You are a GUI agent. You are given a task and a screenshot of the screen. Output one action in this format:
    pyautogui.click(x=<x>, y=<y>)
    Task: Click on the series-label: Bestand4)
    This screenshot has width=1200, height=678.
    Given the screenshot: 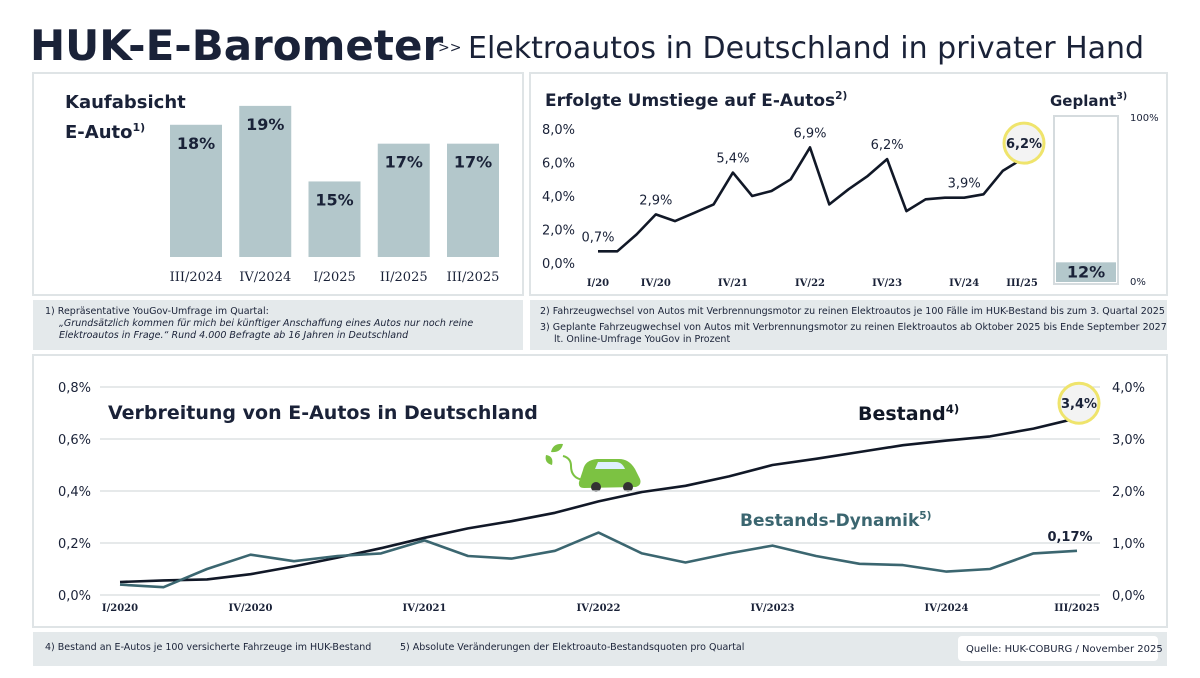 What is the action you would take?
    pyautogui.click(x=908, y=413)
    